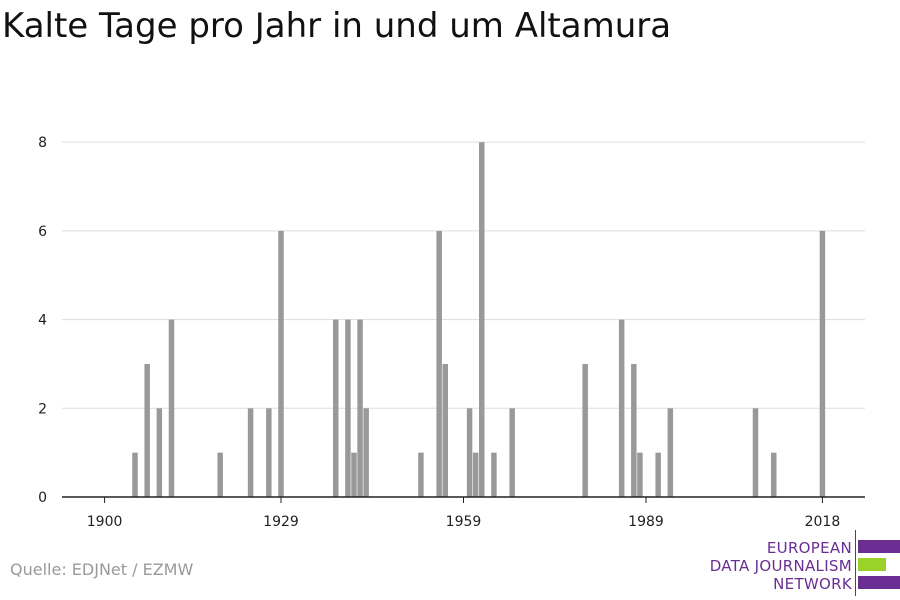 The image size is (900, 600). I want to click on chart-title: Kalte Tage pro Jahr in und um Altamura, so click(337, 26).